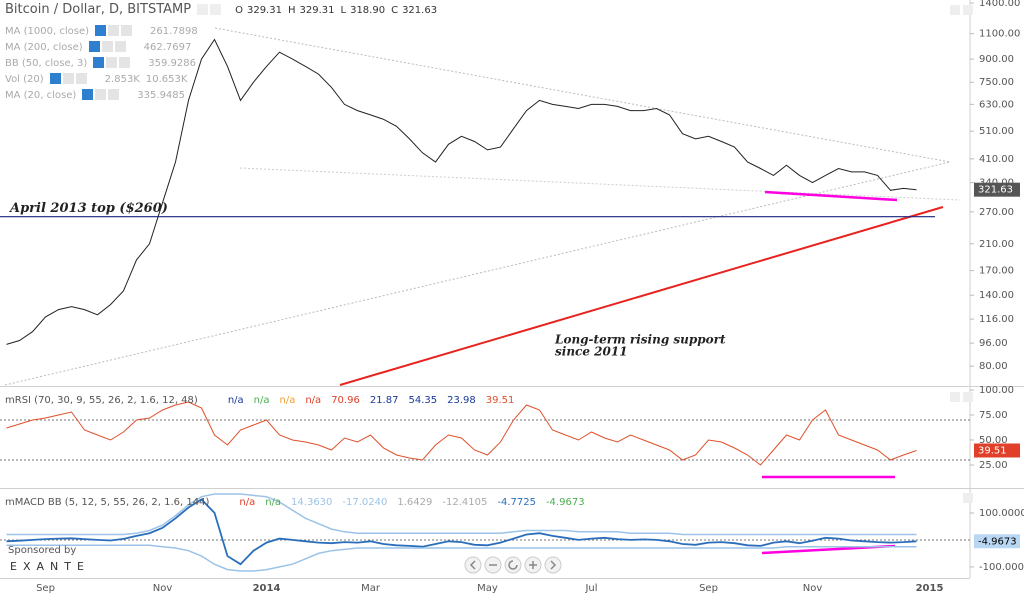 The image size is (1024, 595). Describe the element at coordinates (166, 79) in the screenshot. I see `indicator-value: 10.653K` at that location.